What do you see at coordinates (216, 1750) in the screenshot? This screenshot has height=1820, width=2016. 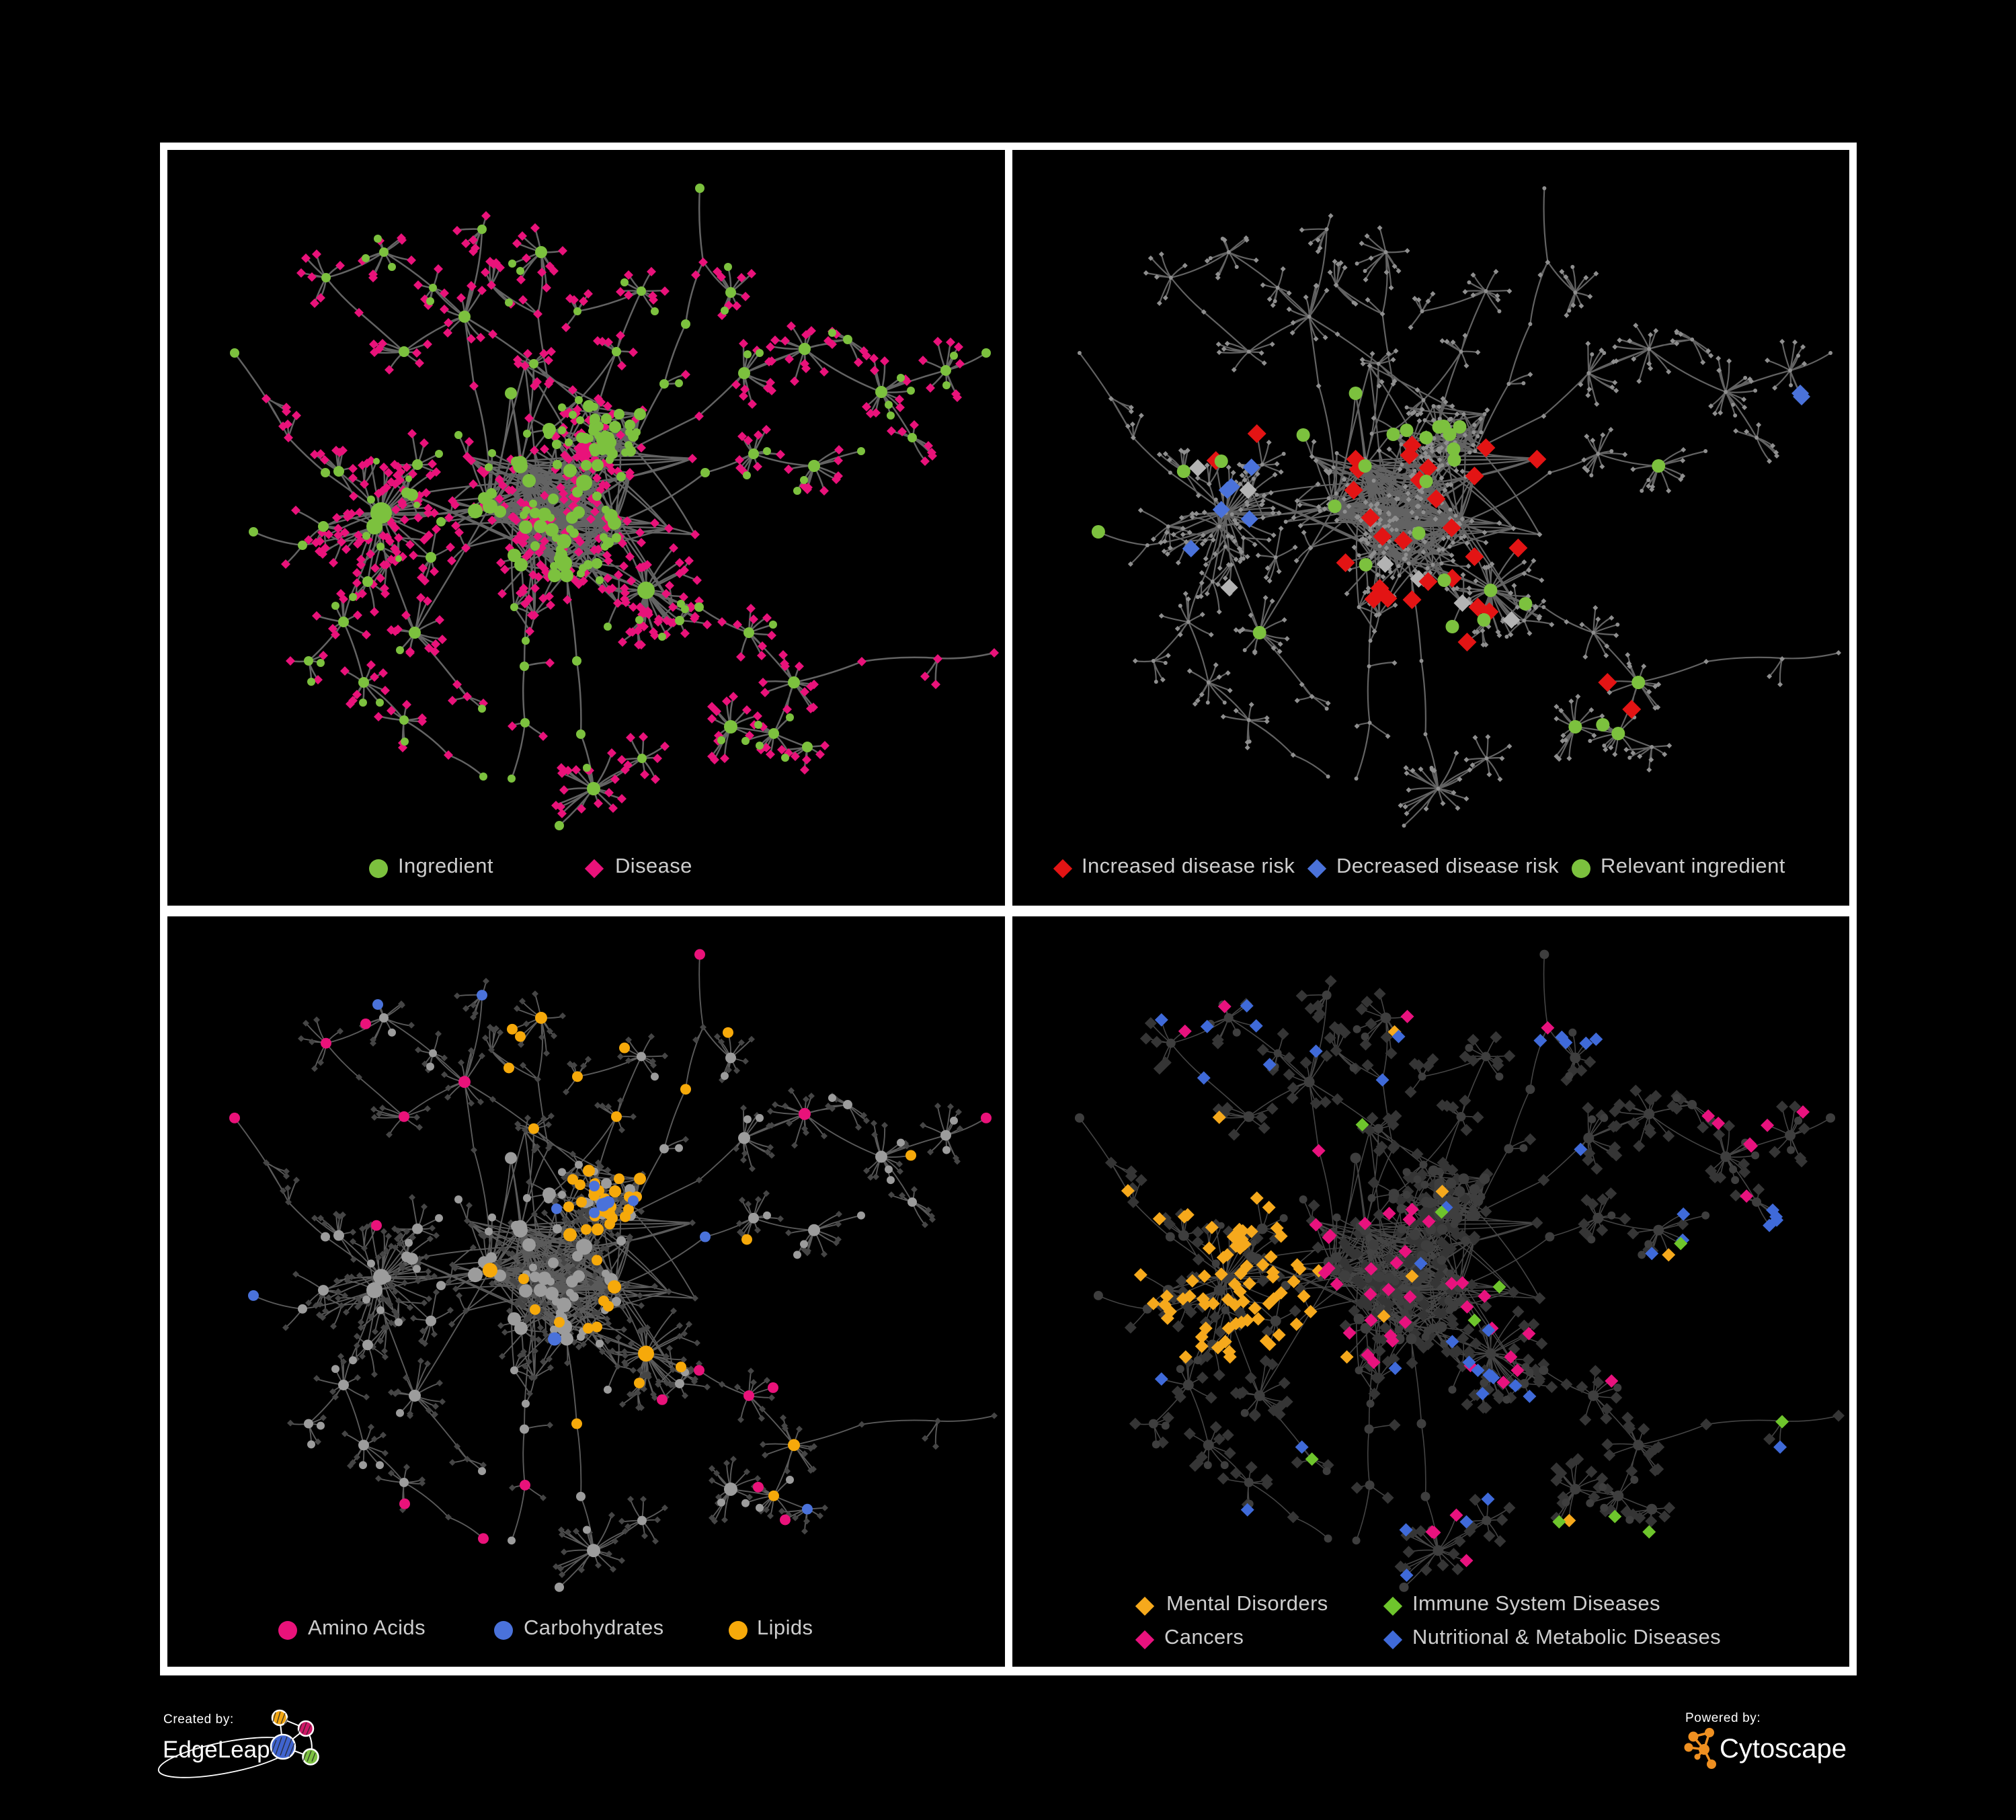 I see `svg-text: EdgeLeap` at bounding box center [216, 1750].